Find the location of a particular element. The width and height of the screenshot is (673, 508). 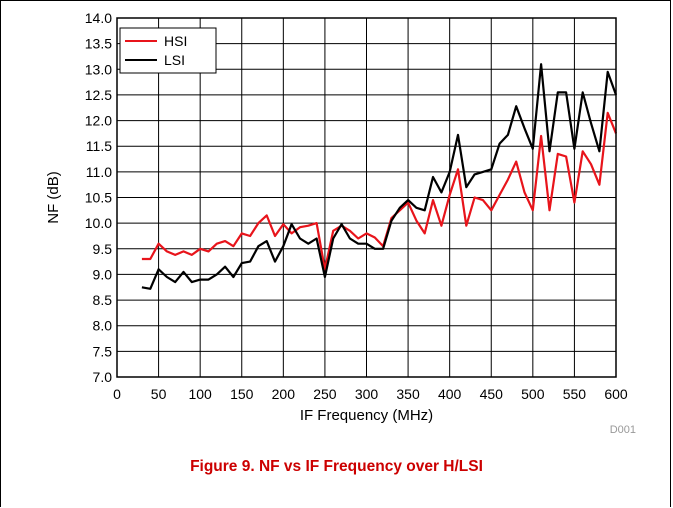

legend-box is located at coordinates (168, 50).